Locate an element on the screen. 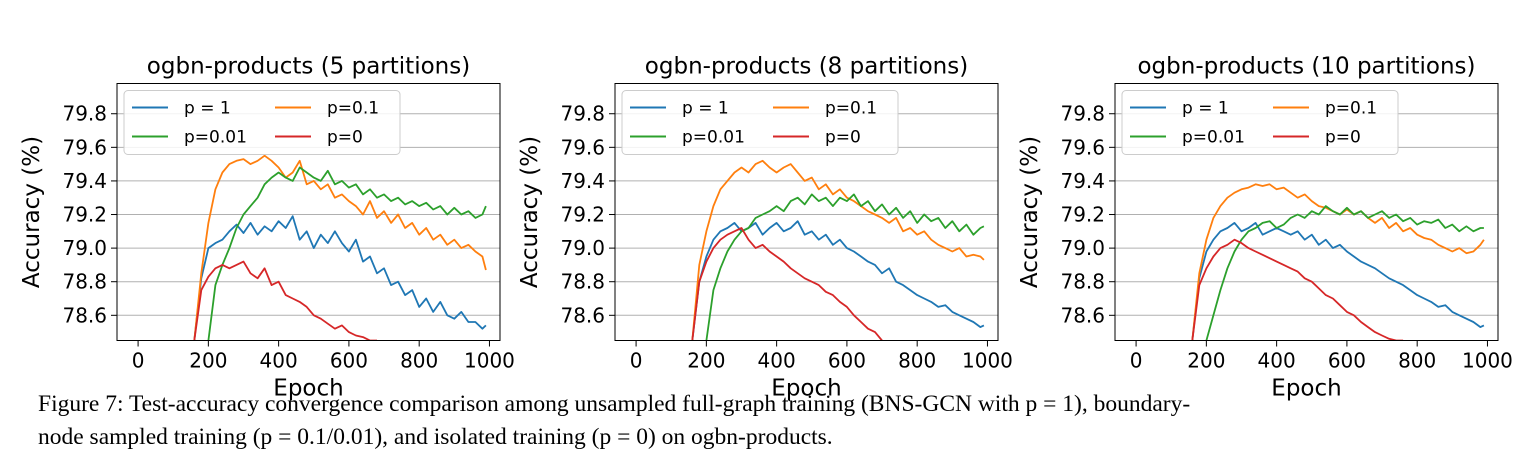 The height and width of the screenshot is (471, 1528). chart-title: ogbn-products (5 partitions) is located at coordinates (308, 67).